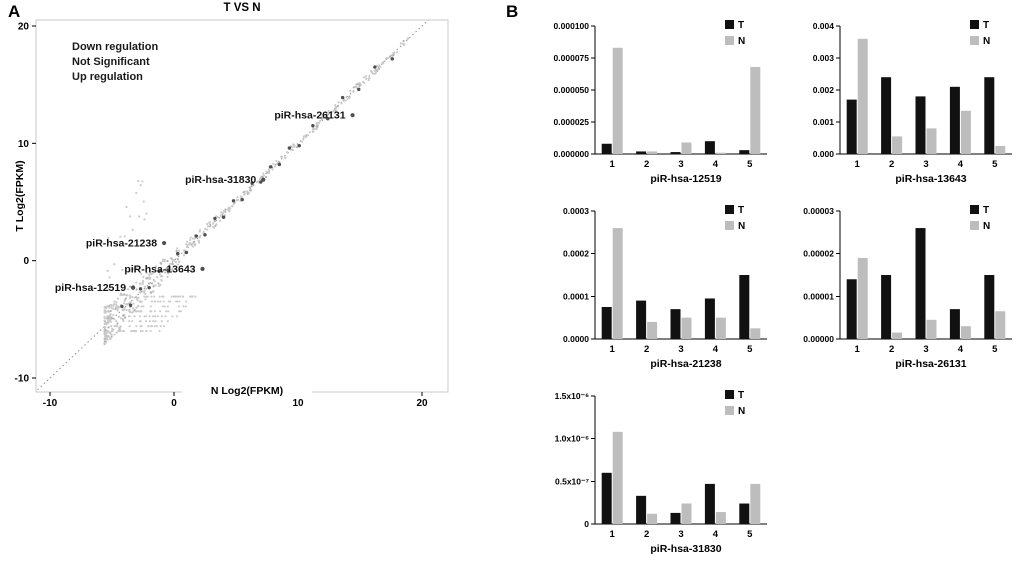 The height and width of the screenshot is (570, 1020). I want to click on svg-text: 0.000075, so click(572, 58).